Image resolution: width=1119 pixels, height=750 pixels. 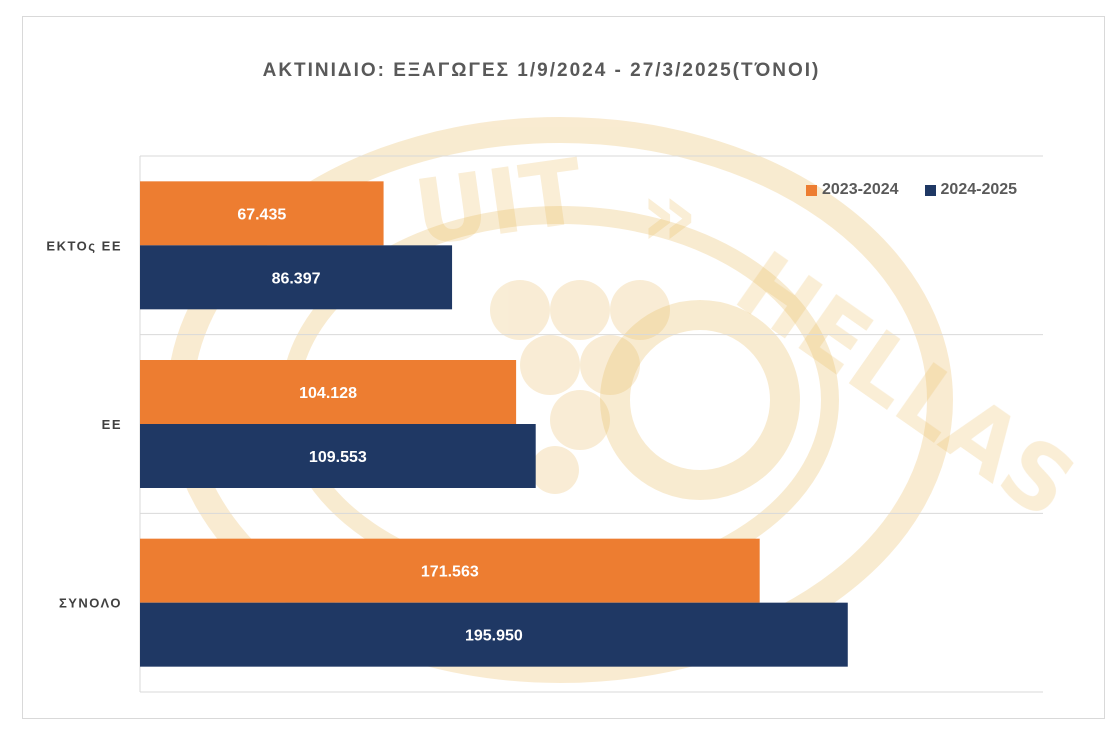 What do you see at coordinates (930, 190) in the screenshot?
I see `legend-swatch-2024-2025` at bounding box center [930, 190].